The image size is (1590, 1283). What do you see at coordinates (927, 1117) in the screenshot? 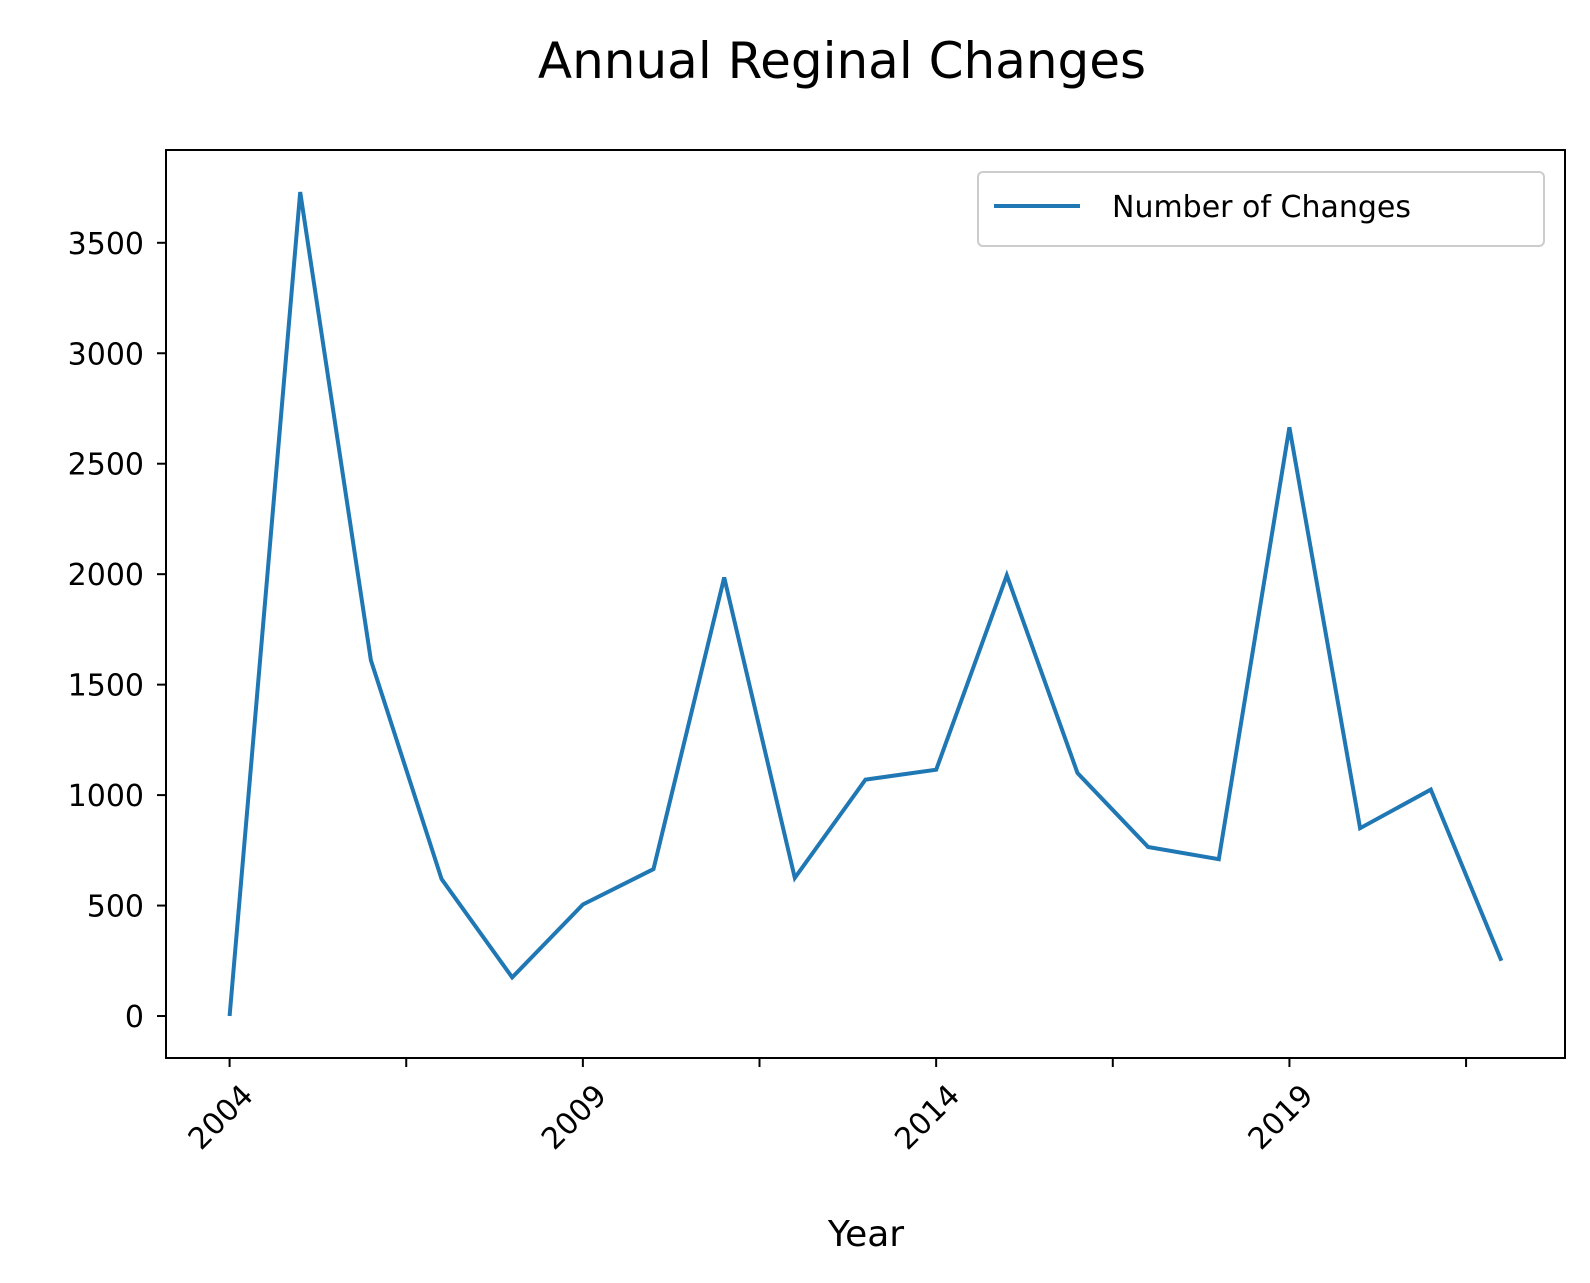
I see `x-tick-label: 2014` at bounding box center [927, 1117].